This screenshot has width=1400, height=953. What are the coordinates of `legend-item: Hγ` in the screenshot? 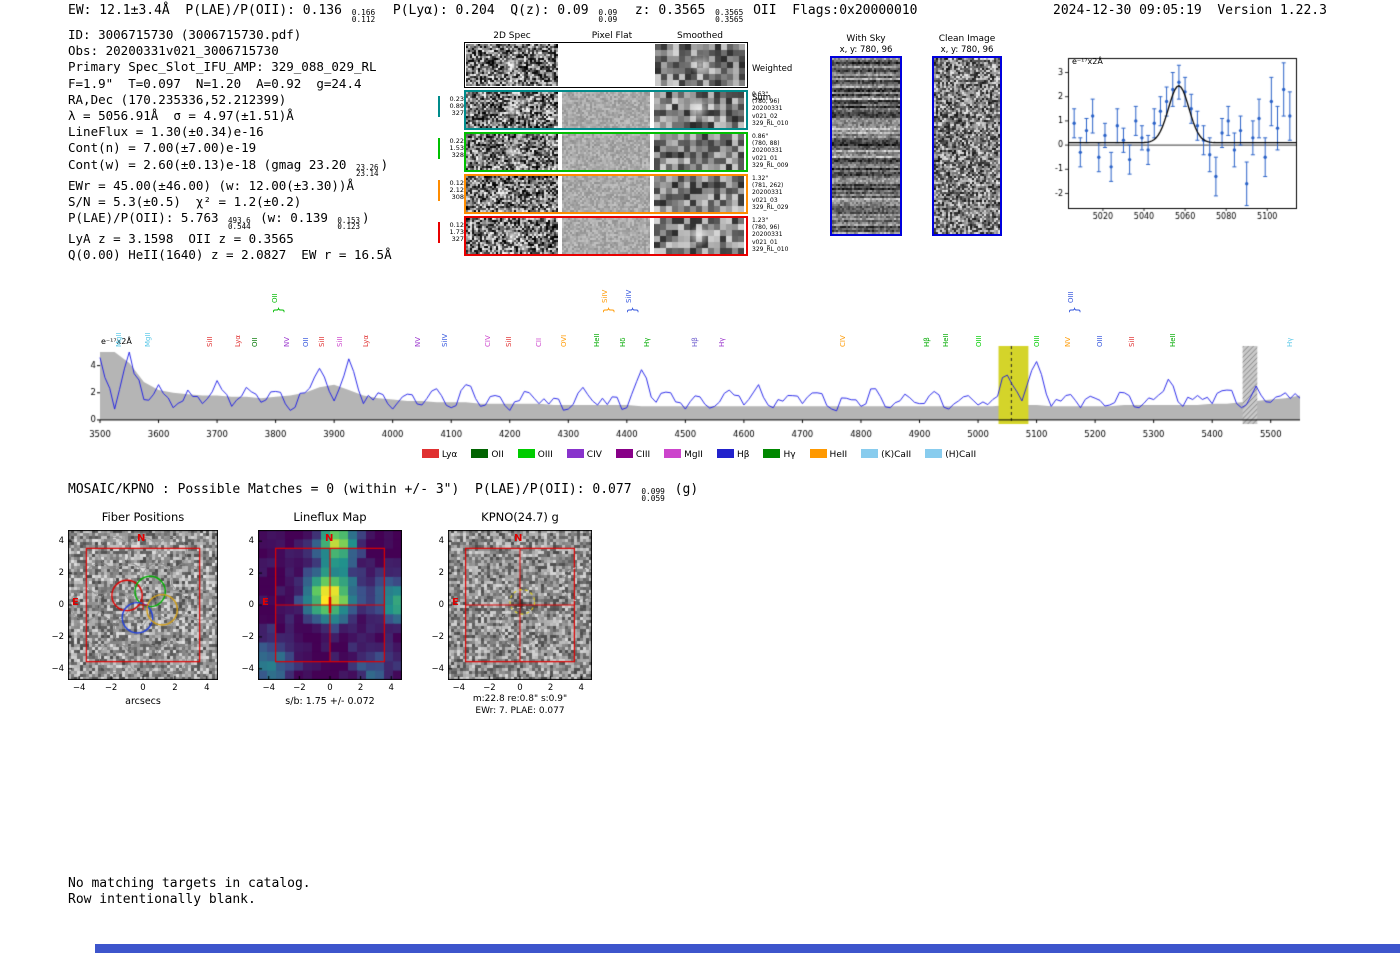 It's located at (779, 454).